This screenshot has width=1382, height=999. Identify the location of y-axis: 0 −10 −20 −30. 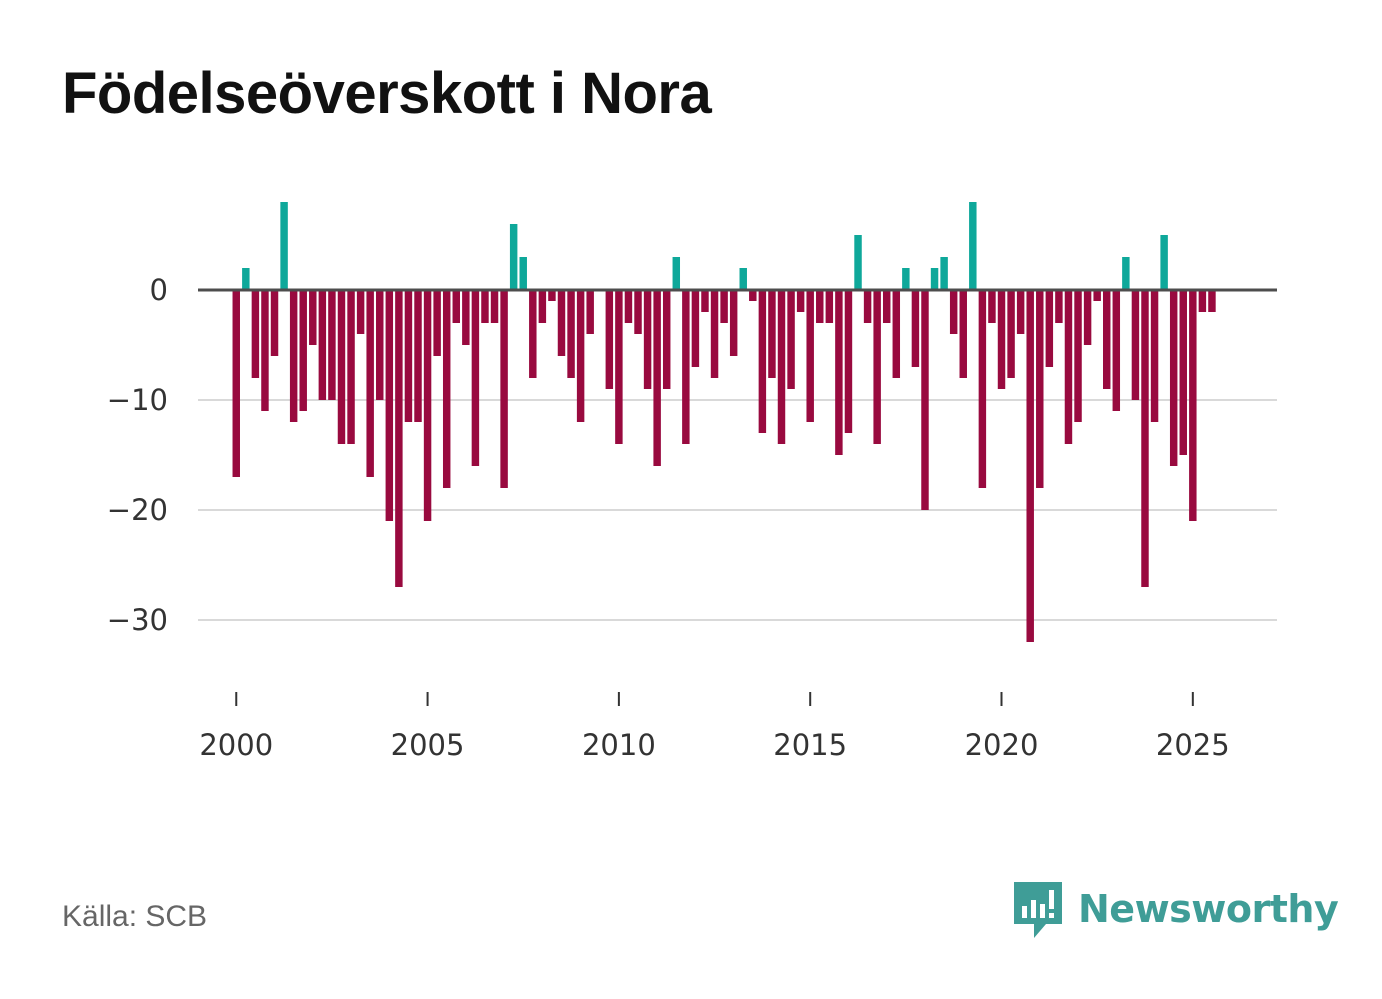
(137, 455).